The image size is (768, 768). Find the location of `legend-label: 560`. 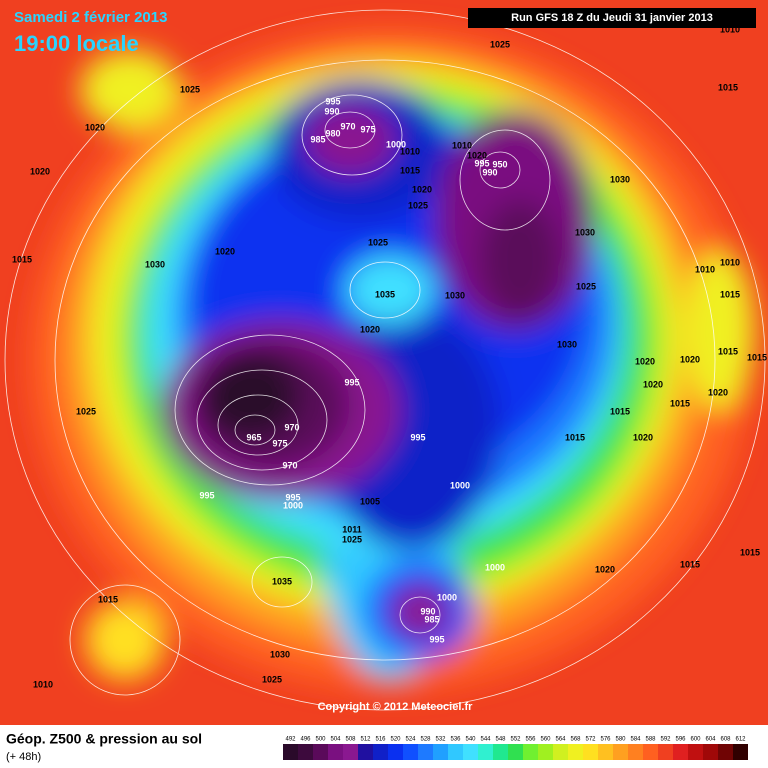

legend-label: 560 is located at coordinates (545, 740).